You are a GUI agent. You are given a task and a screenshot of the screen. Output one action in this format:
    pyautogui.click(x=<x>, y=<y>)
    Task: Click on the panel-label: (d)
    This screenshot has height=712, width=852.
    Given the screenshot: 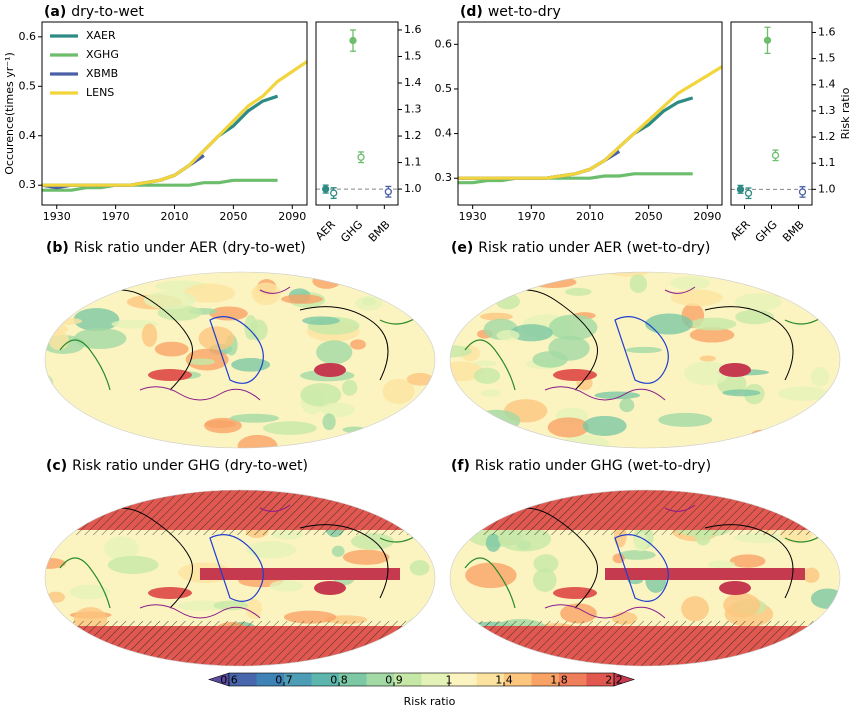 What is the action you would take?
    pyautogui.click(x=471, y=12)
    